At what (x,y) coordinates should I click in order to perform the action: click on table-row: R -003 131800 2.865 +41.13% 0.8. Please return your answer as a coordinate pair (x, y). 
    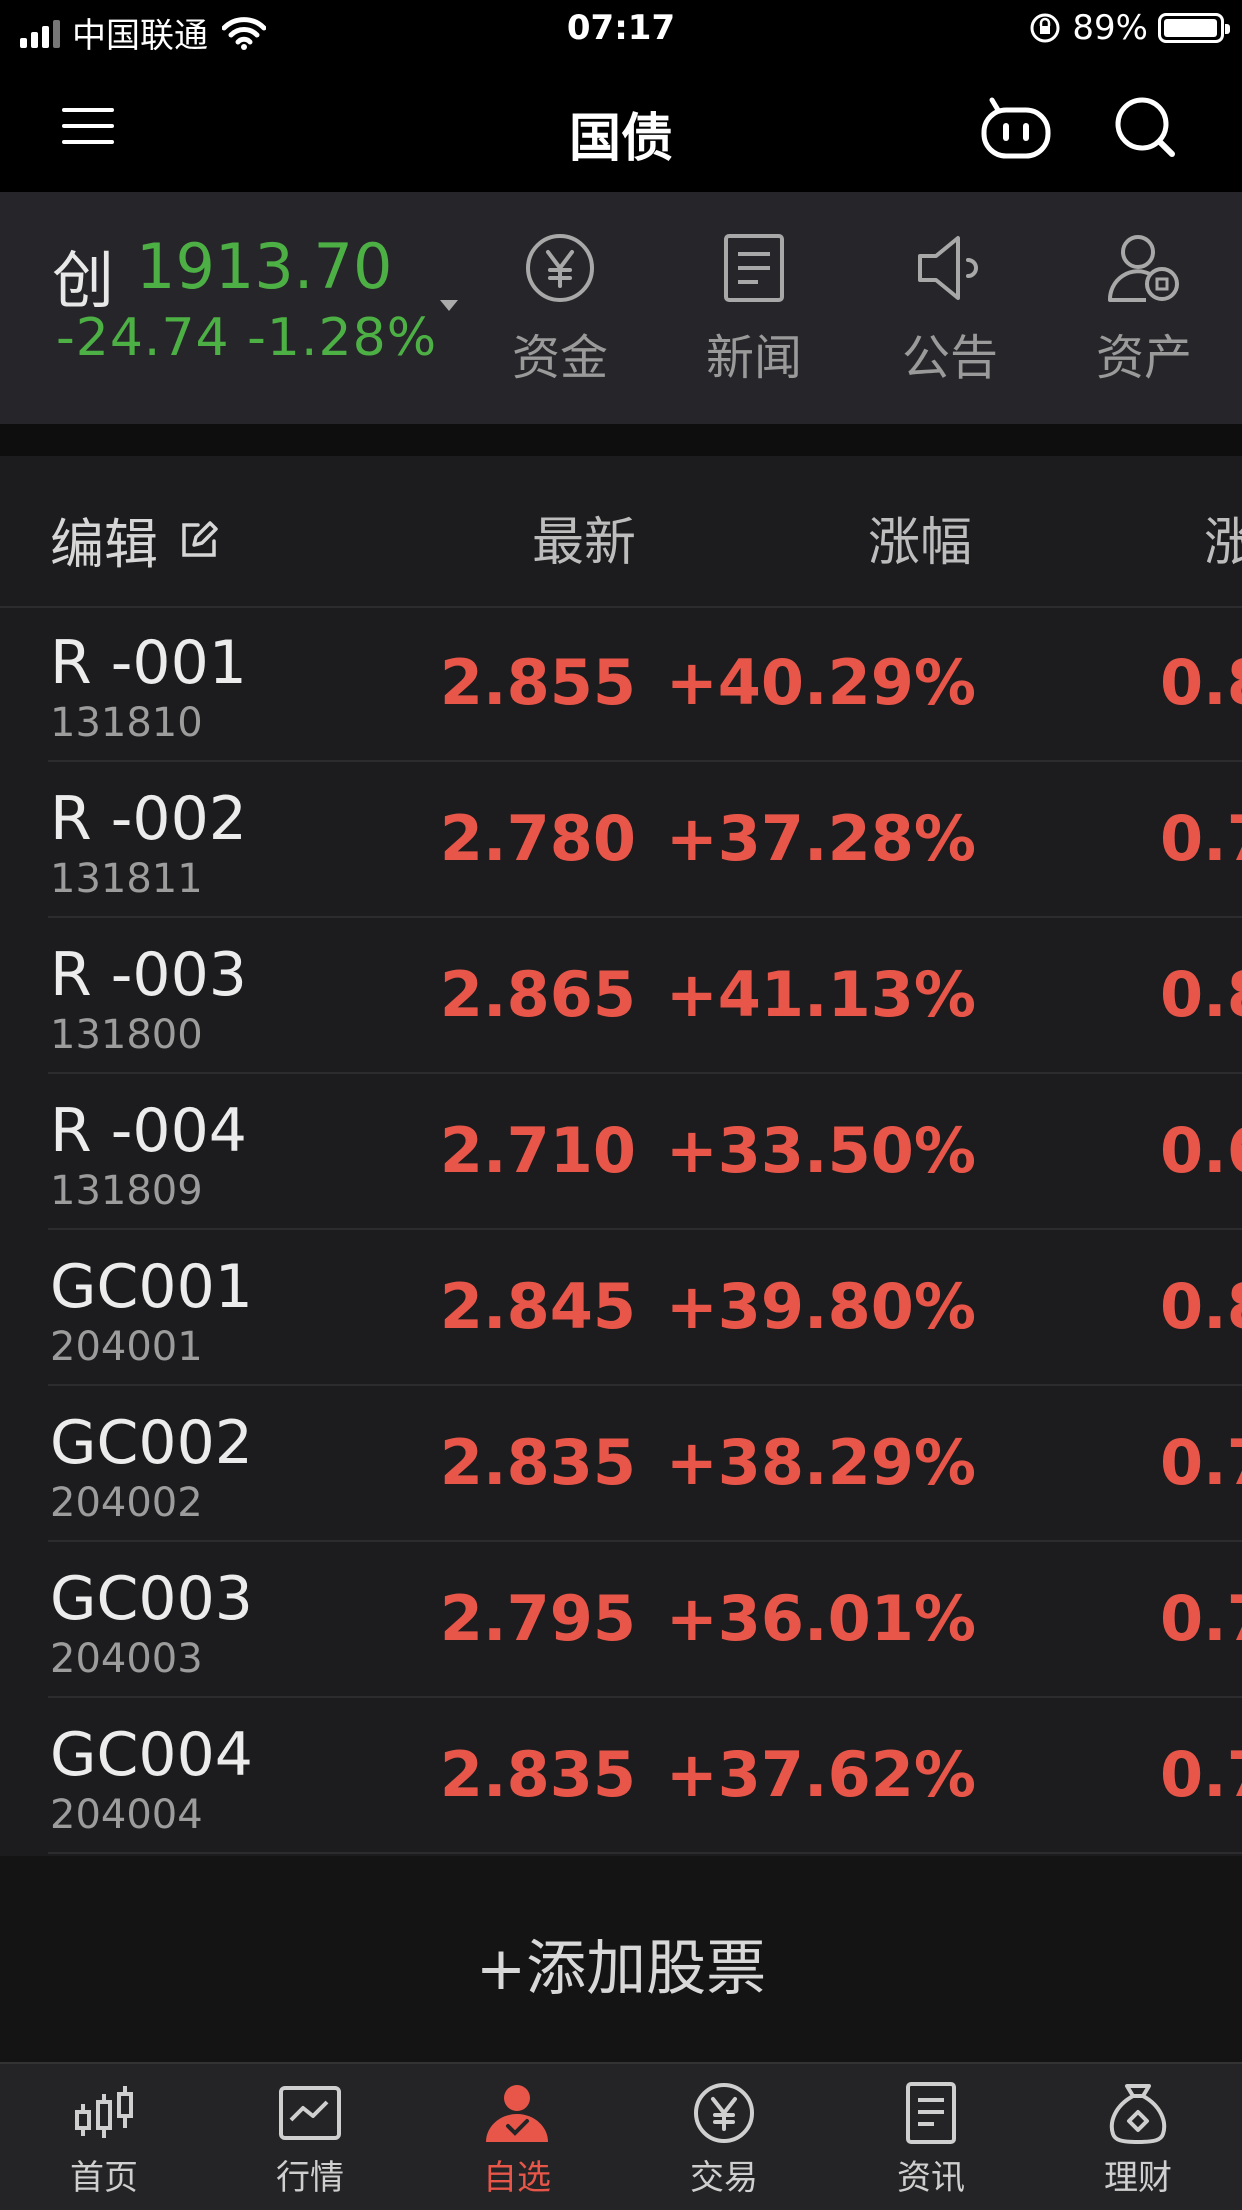
    Looking at the image, I should click on (621, 996).